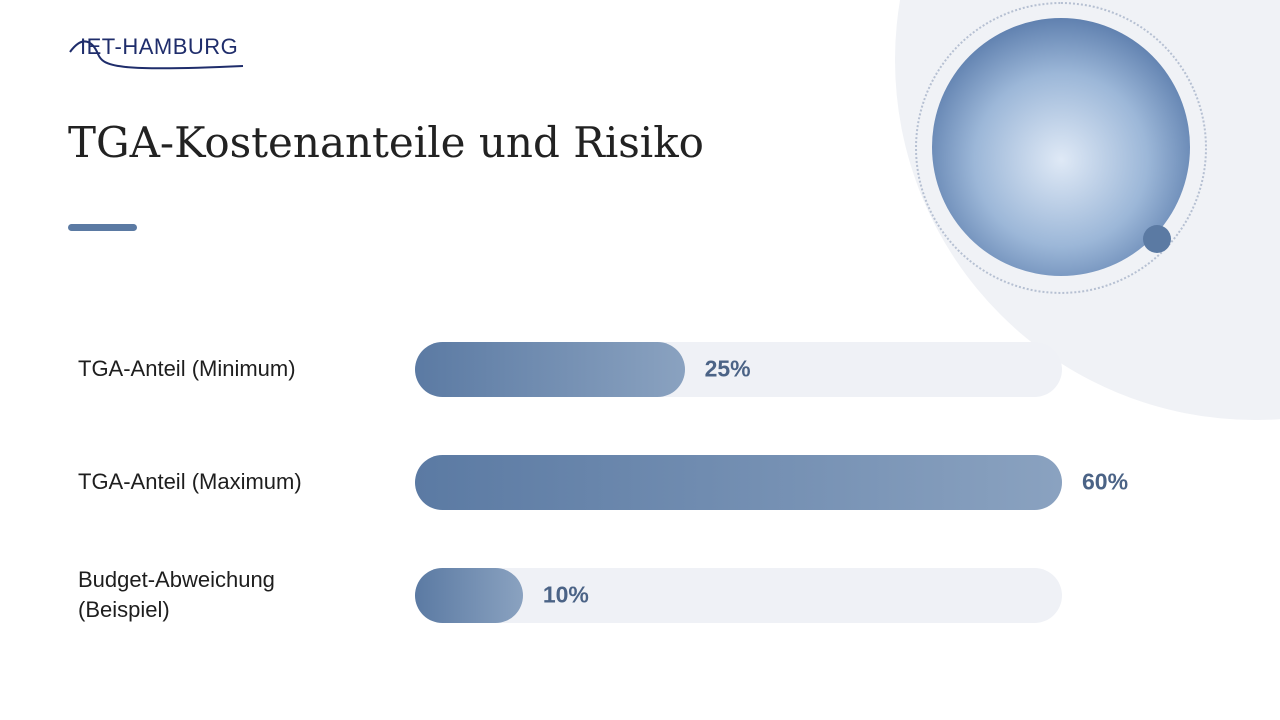 This screenshot has width=1280, height=720. I want to click on bar-track, so click(738, 595).